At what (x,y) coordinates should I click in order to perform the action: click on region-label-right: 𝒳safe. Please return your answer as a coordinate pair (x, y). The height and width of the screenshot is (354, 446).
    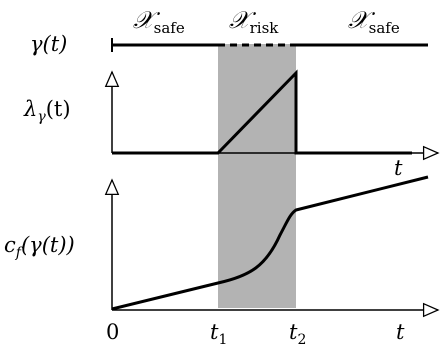
    Looking at the image, I should click on (374, 21).